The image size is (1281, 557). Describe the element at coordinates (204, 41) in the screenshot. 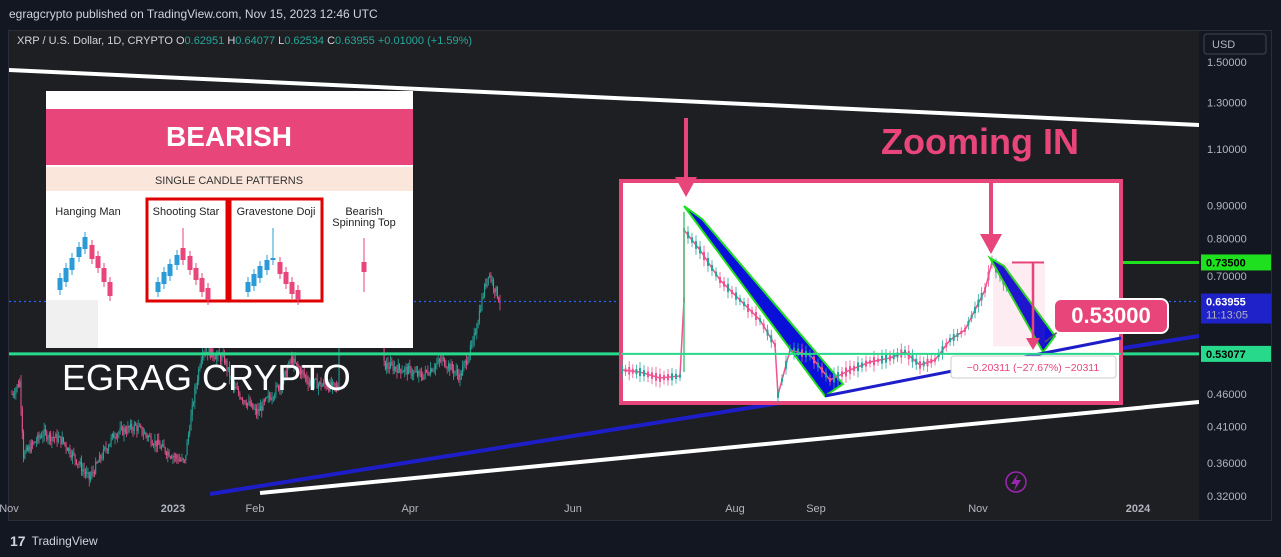

I see `open-value: 0.62951` at that location.